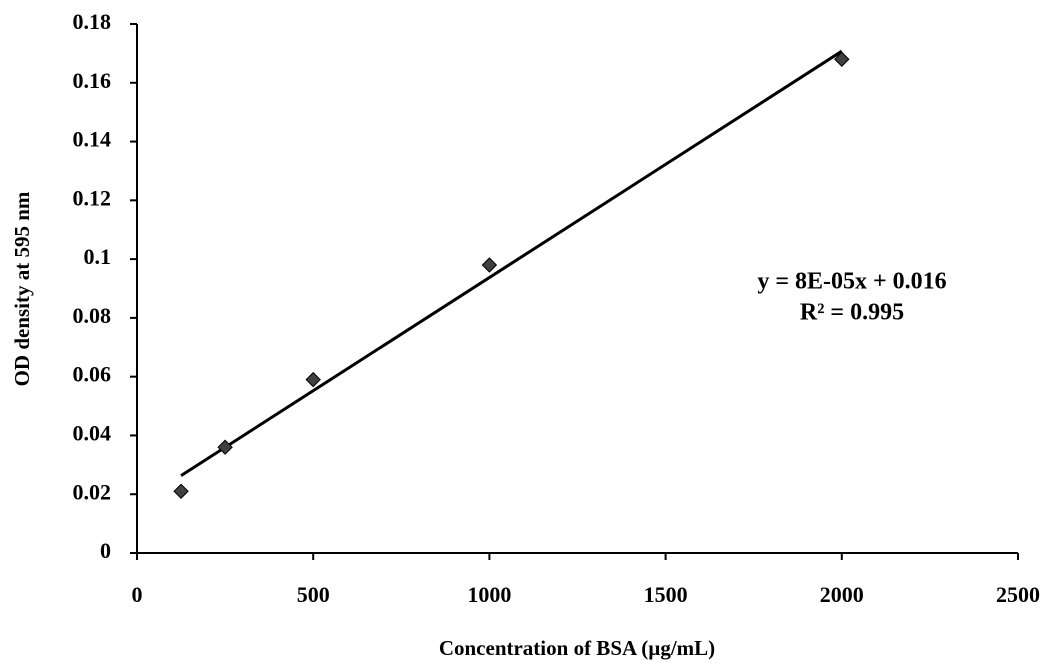 This screenshot has width=1054, height=670. I want to click on x-axis-title: Concentration of BSA (µg/mL), so click(577, 648).